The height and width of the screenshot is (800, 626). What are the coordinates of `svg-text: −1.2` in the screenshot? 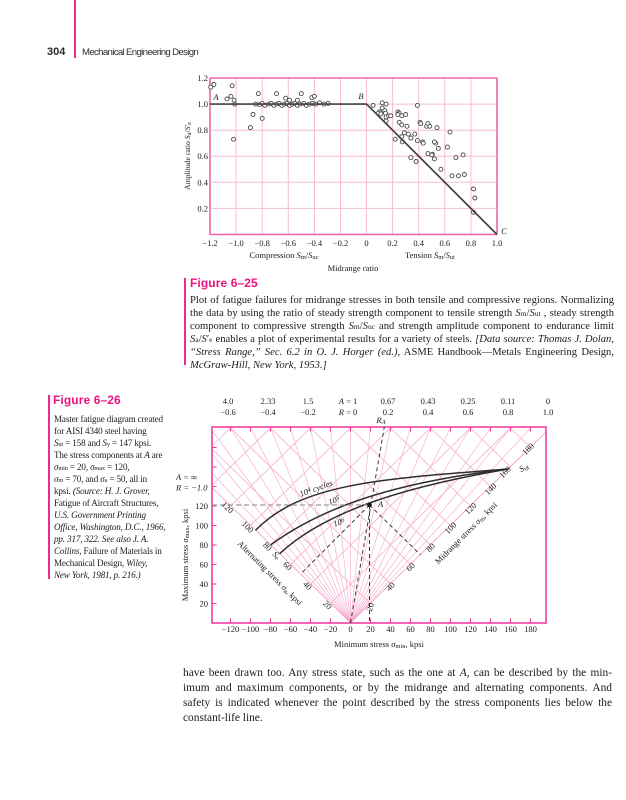 It's located at (209, 243).